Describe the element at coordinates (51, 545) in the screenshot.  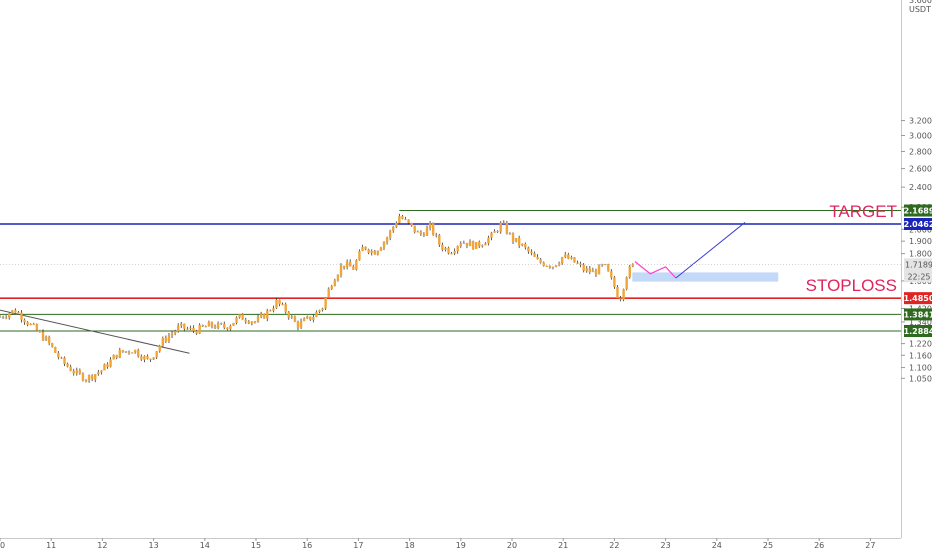
I see `time-tick-label-1: 11` at that location.